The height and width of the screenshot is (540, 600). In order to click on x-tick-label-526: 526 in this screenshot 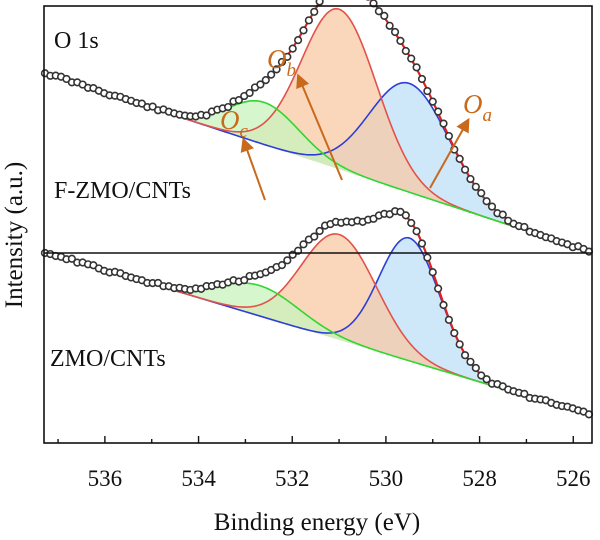, I will do `click(573, 478)`.